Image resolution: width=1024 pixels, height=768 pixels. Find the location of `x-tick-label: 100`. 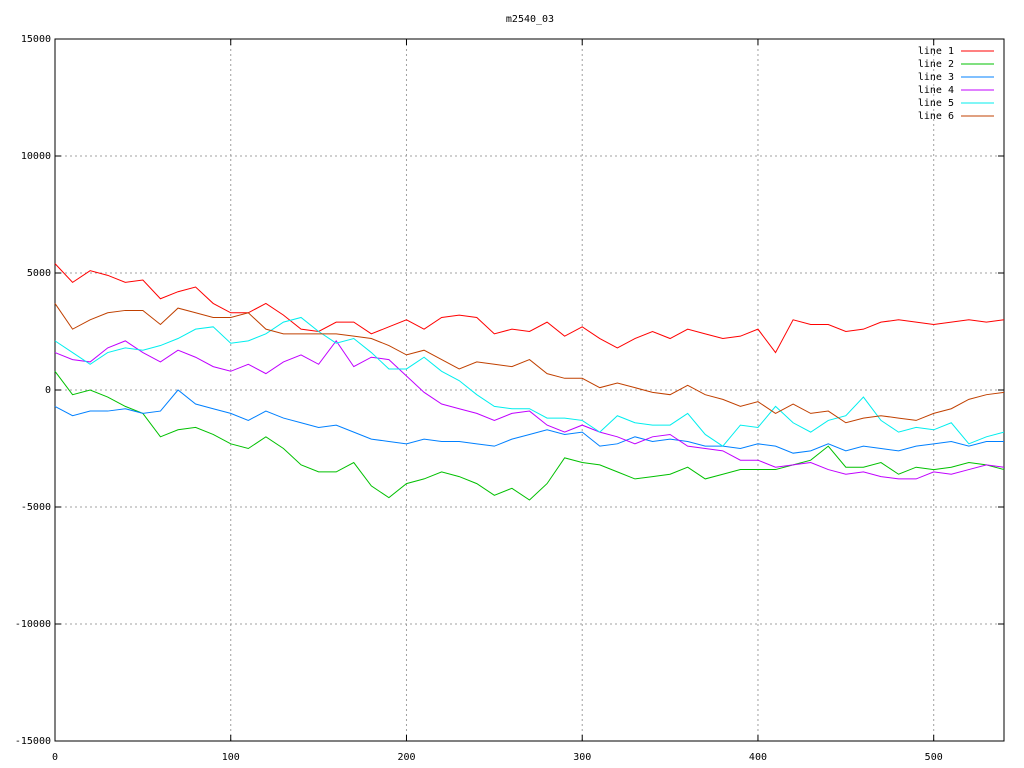

x-tick-label: 100 is located at coordinates (231, 757).